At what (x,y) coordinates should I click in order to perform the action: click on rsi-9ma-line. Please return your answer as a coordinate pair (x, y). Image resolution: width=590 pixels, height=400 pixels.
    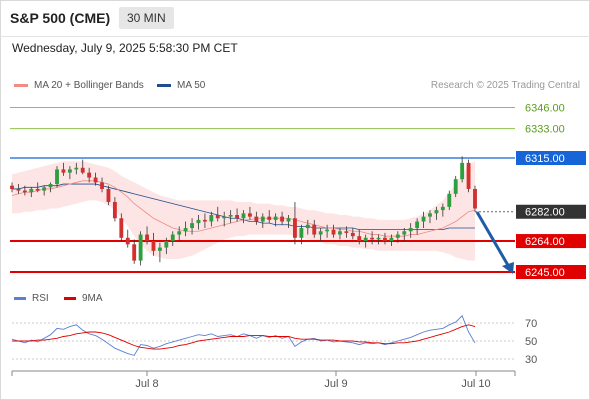
    Looking at the image, I should click on (244, 337).